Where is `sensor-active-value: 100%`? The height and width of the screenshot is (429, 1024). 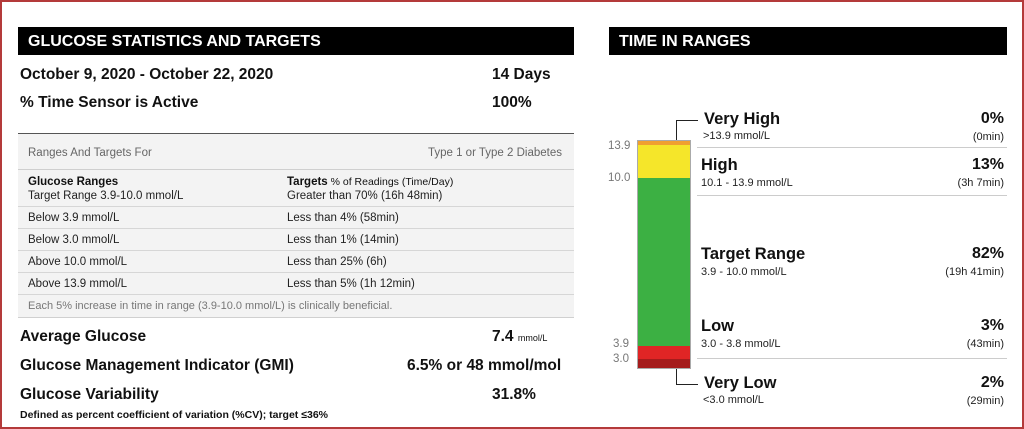 sensor-active-value: 100% is located at coordinates (512, 102).